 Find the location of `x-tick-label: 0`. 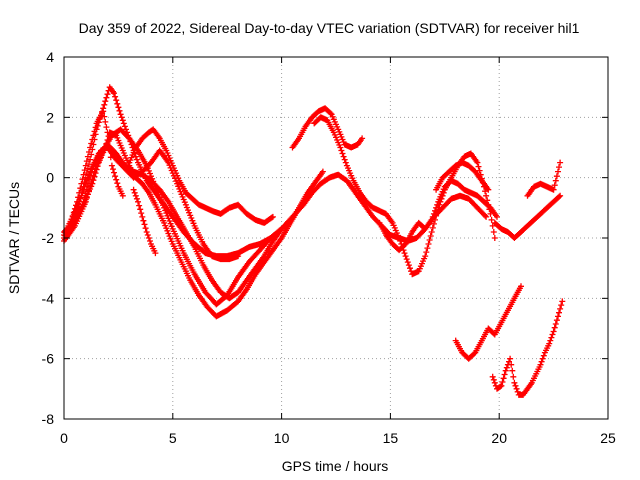

x-tick-label: 0 is located at coordinates (64, 438).